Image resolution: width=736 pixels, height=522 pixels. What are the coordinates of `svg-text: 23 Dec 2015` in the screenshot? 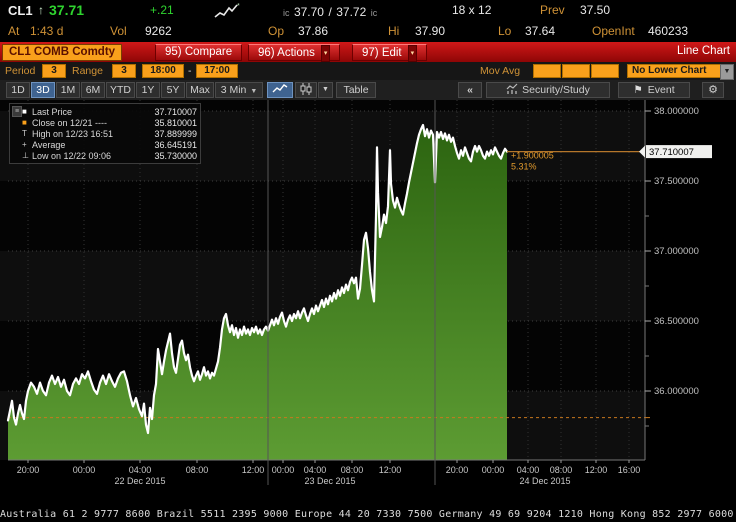 It's located at (329, 481).